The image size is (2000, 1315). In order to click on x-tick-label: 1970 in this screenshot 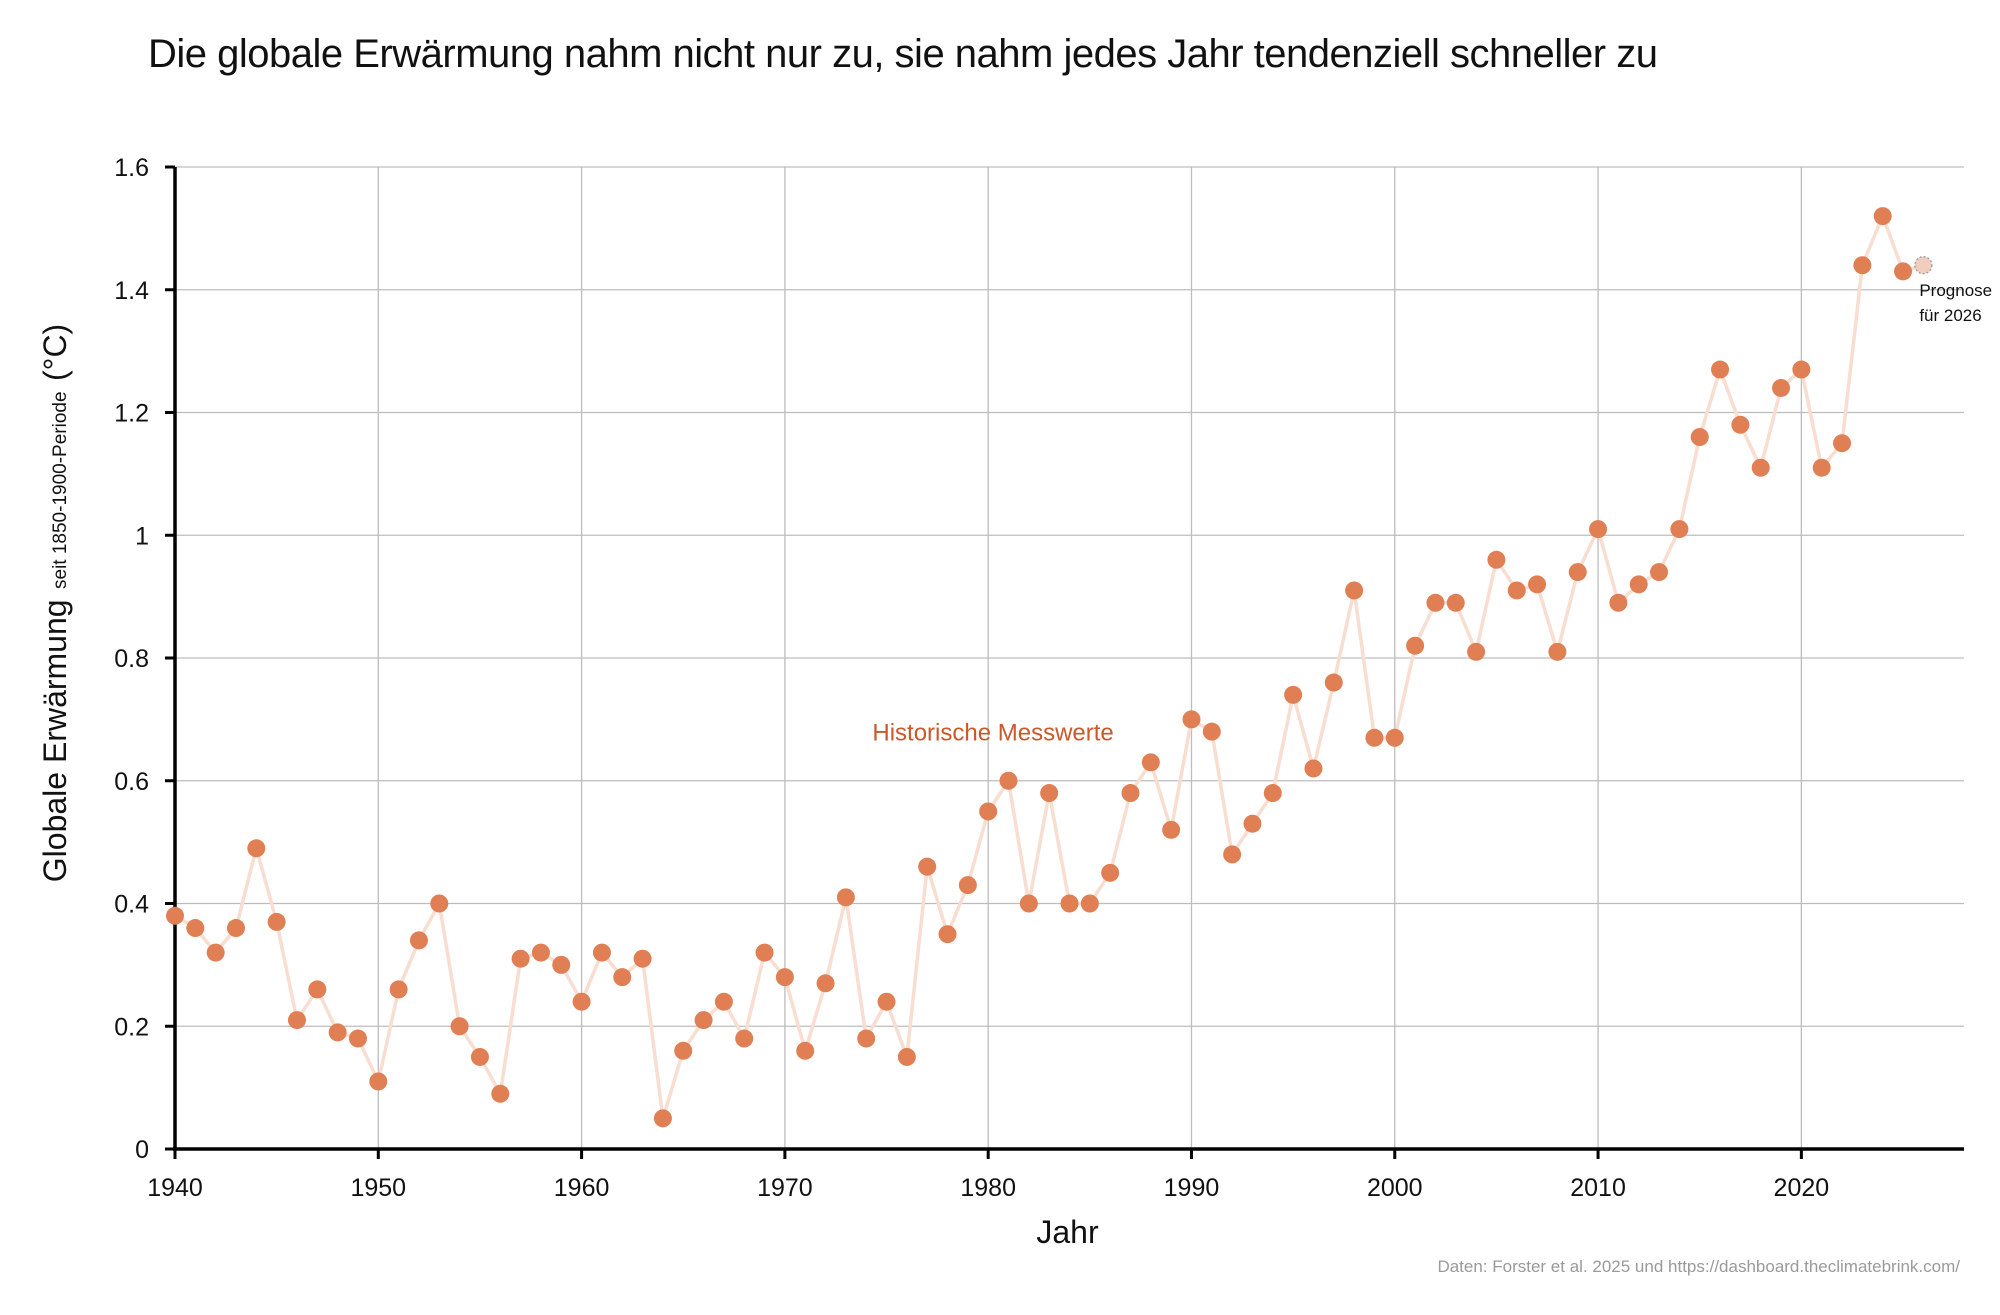, I will do `click(785, 1188)`.